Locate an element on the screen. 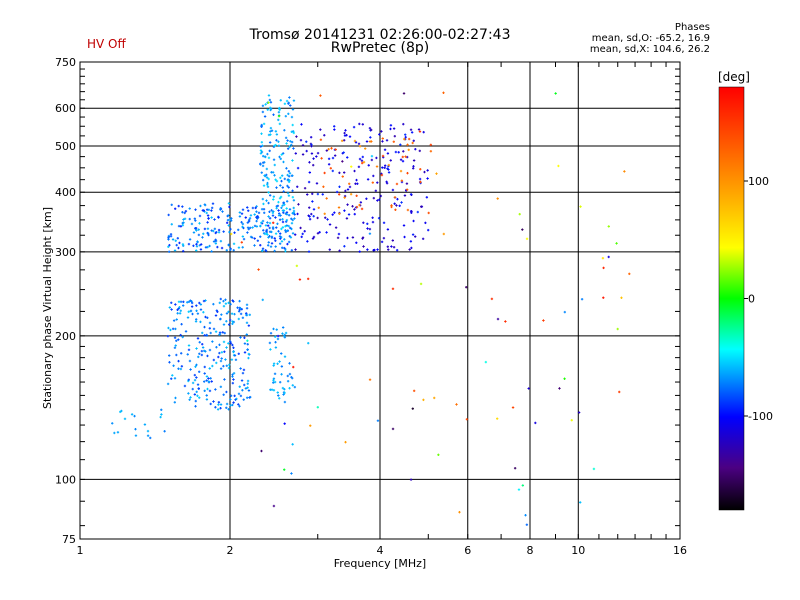  x-tick-label: 16 is located at coordinates (680, 550).